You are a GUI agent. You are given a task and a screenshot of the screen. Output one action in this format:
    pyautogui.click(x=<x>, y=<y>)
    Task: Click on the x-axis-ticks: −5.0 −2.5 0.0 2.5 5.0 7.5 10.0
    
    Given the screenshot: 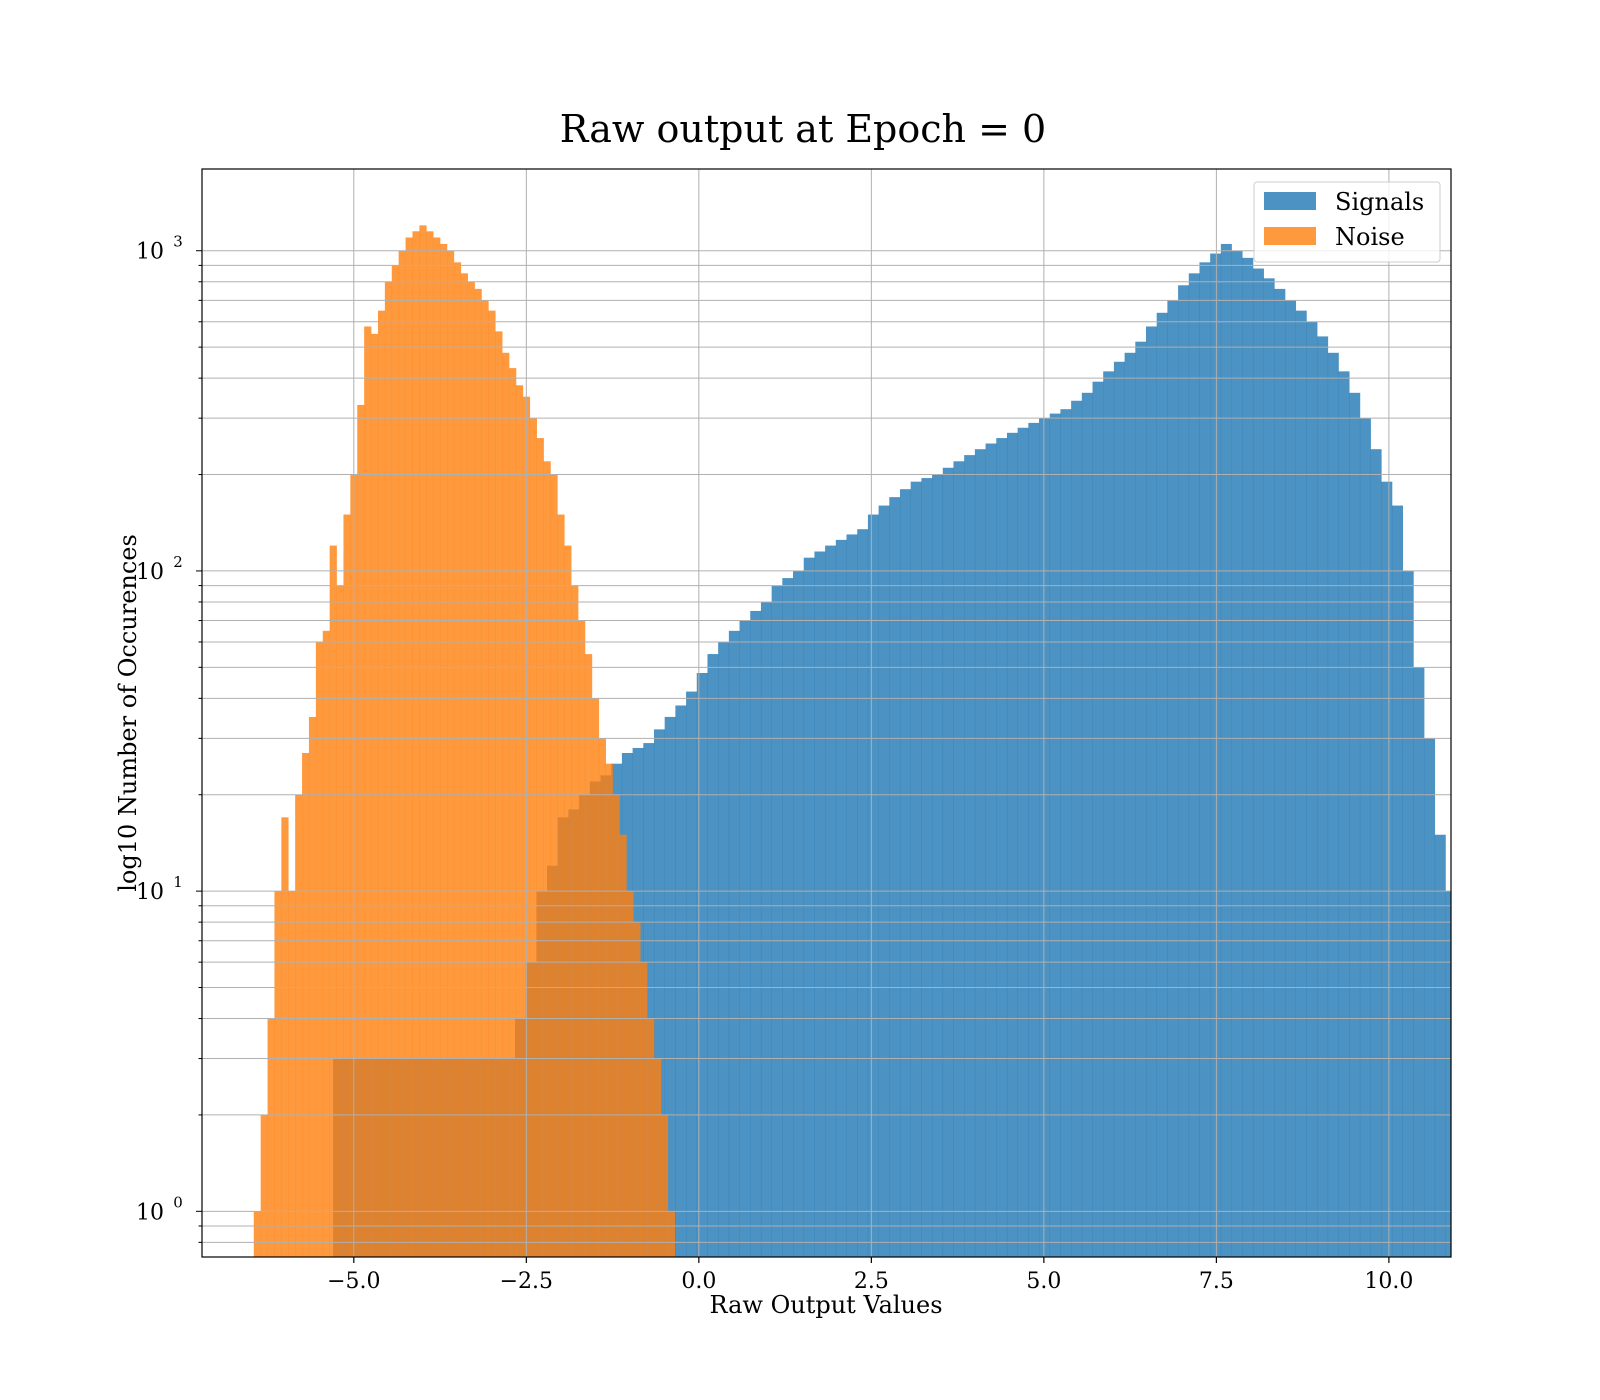 What is the action you would take?
    pyautogui.click(x=870, y=1275)
    